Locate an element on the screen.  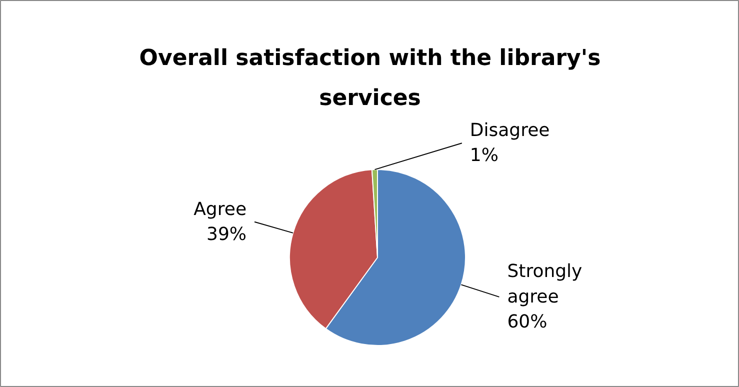
slice-label: Strongly agree is located at coordinates (545, 284).